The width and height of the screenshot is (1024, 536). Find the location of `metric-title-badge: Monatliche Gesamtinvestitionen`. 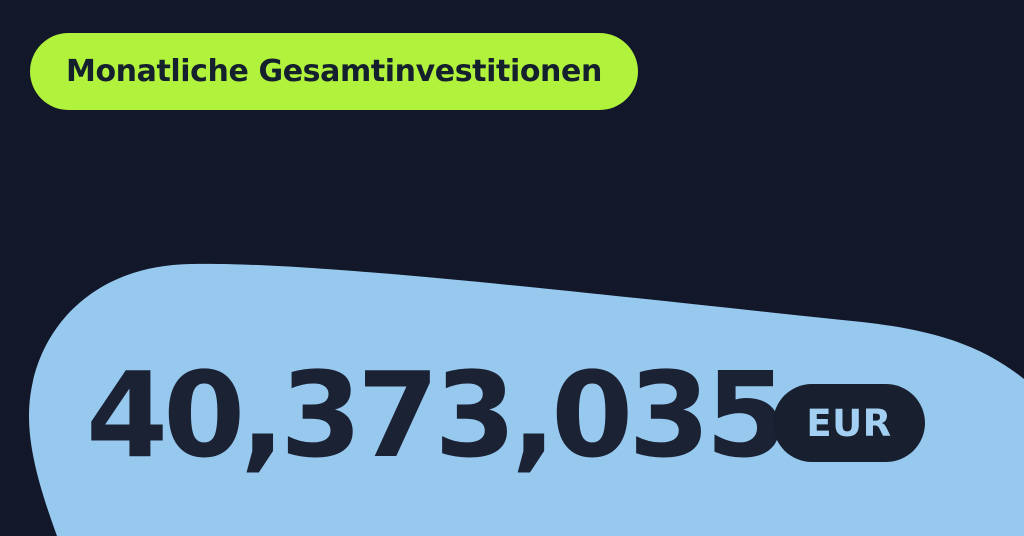

metric-title-badge: Monatliche Gesamtinvestitionen is located at coordinates (334, 71).